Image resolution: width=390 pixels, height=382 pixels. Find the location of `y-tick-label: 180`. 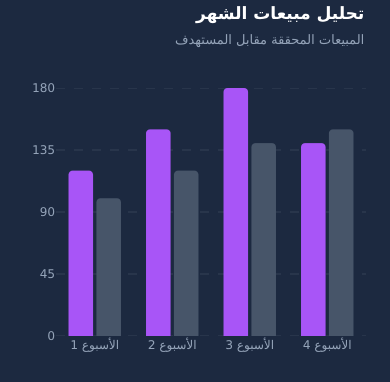

y-tick-label: 180 is located at coordinates (43, 88).